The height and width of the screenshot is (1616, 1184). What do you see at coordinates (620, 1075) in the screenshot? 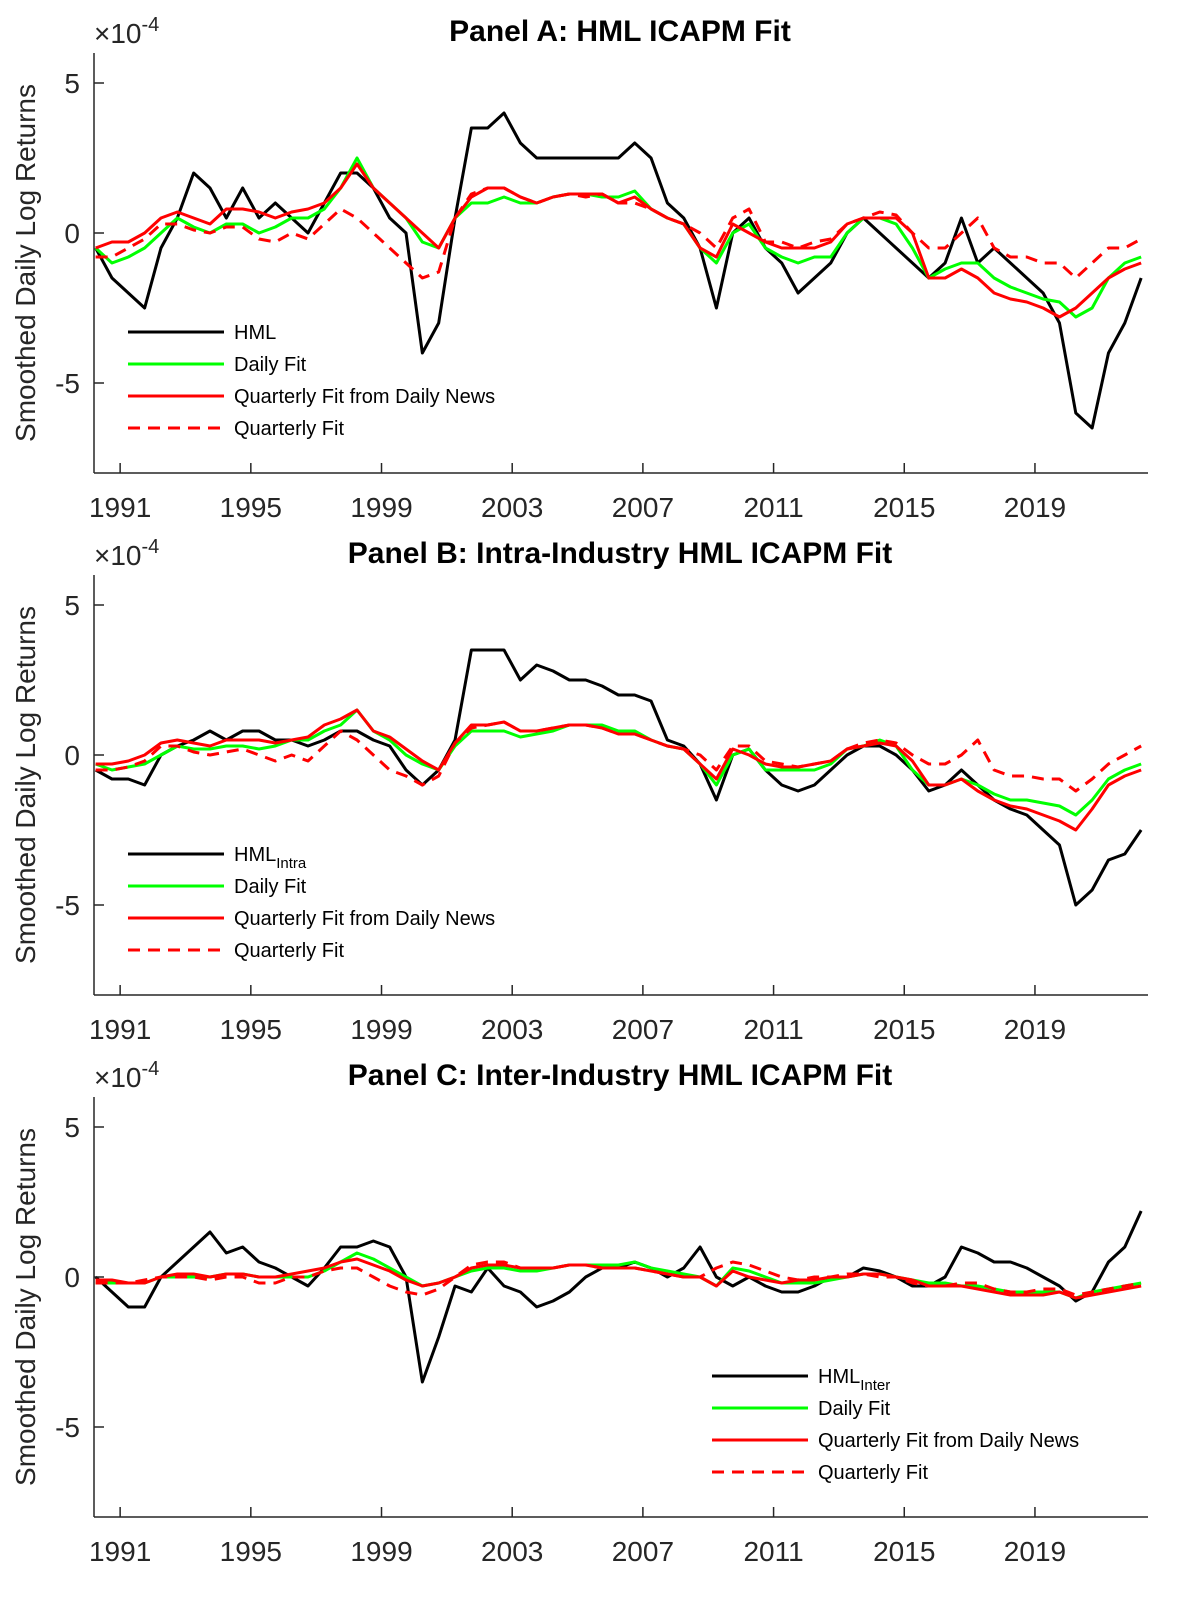
I see `chart-title: Panel C: Inter-Industry HML ICAPM Fit` at bounding box center [620, 1075].